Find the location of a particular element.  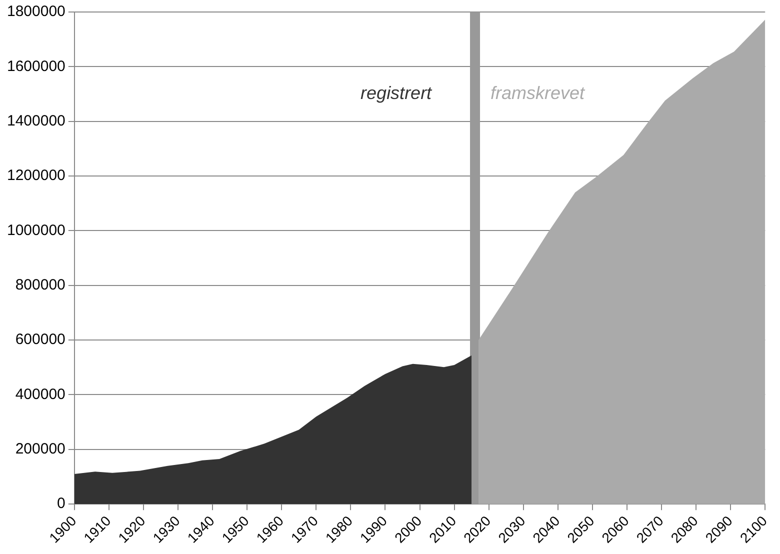

y-tick-label: 600000 is located at coordinates (40, 339).